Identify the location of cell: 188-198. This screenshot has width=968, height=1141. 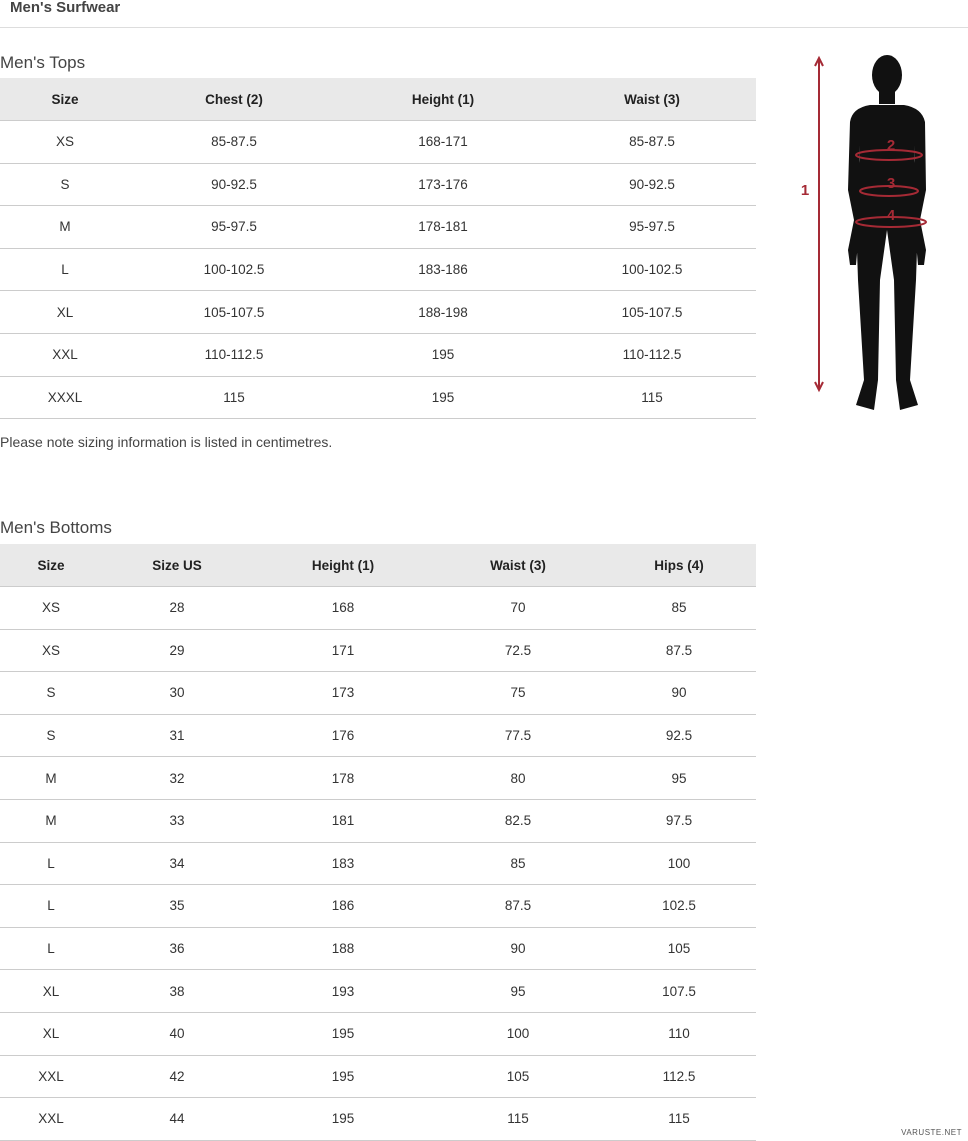
(443, 312).